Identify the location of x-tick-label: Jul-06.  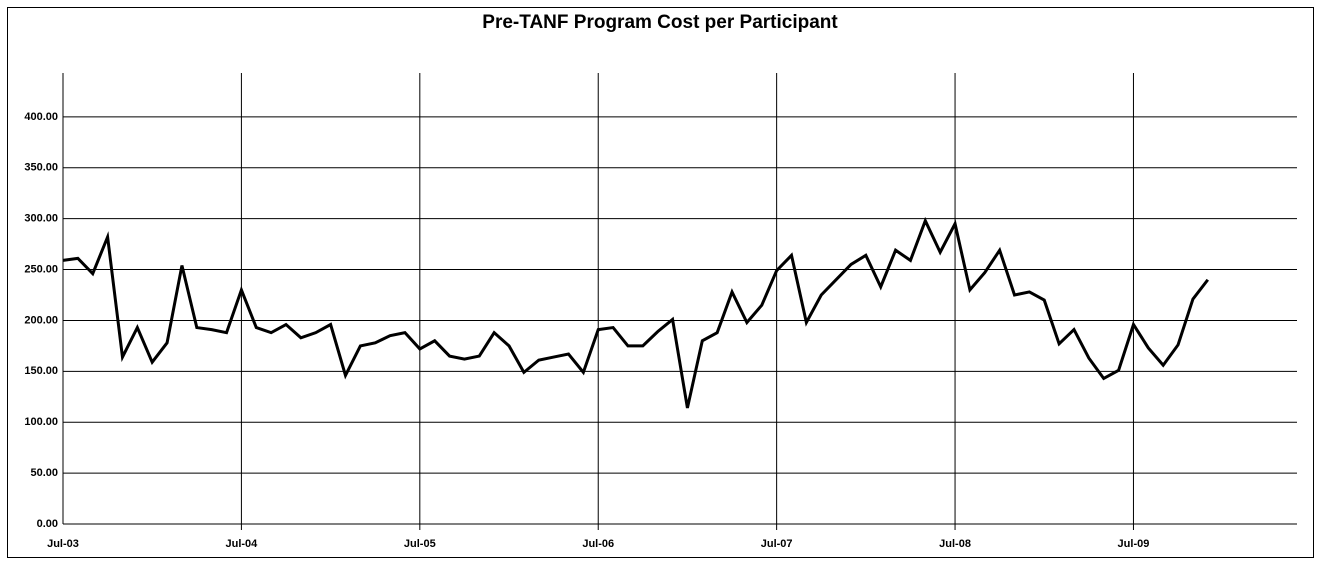
(598, 544).